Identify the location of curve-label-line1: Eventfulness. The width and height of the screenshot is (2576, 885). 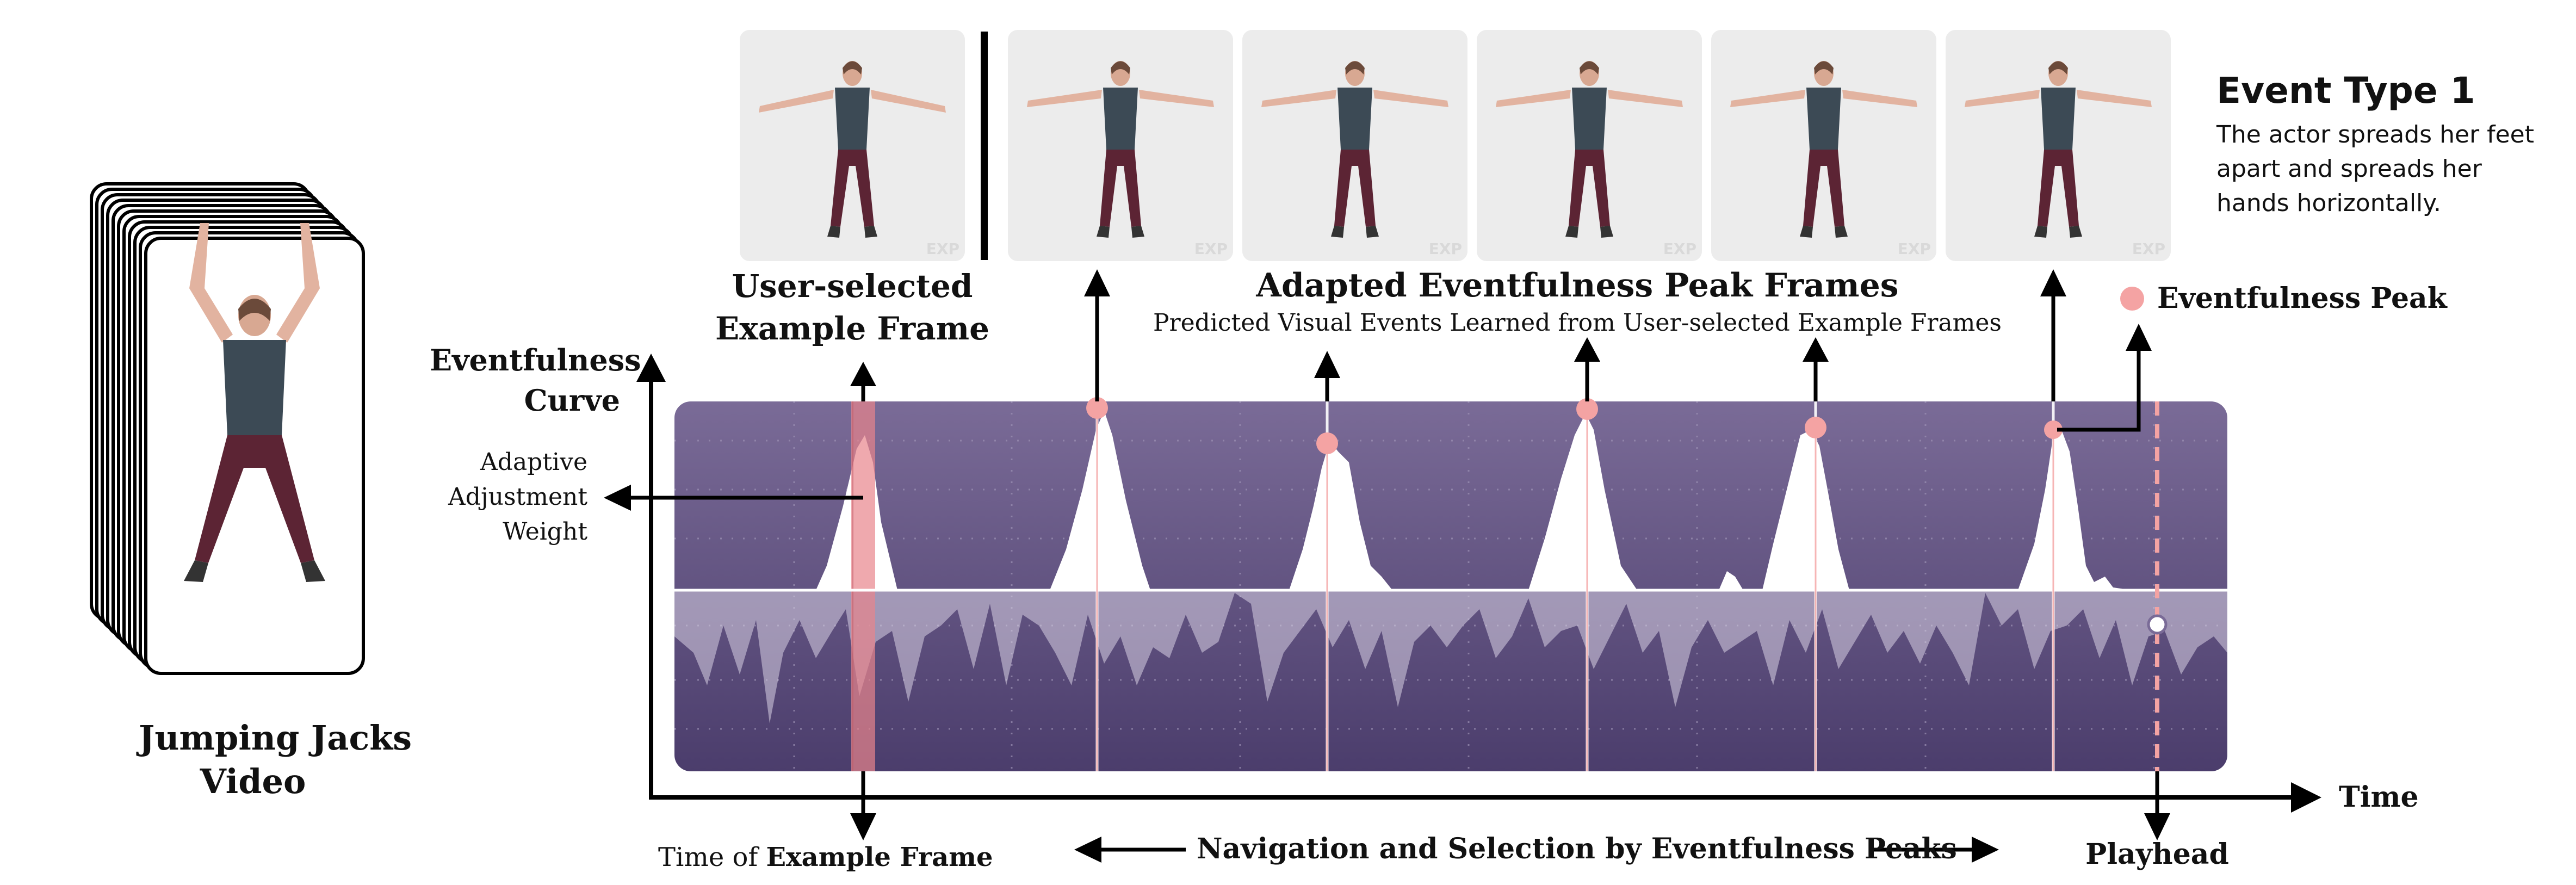
(535, 360).